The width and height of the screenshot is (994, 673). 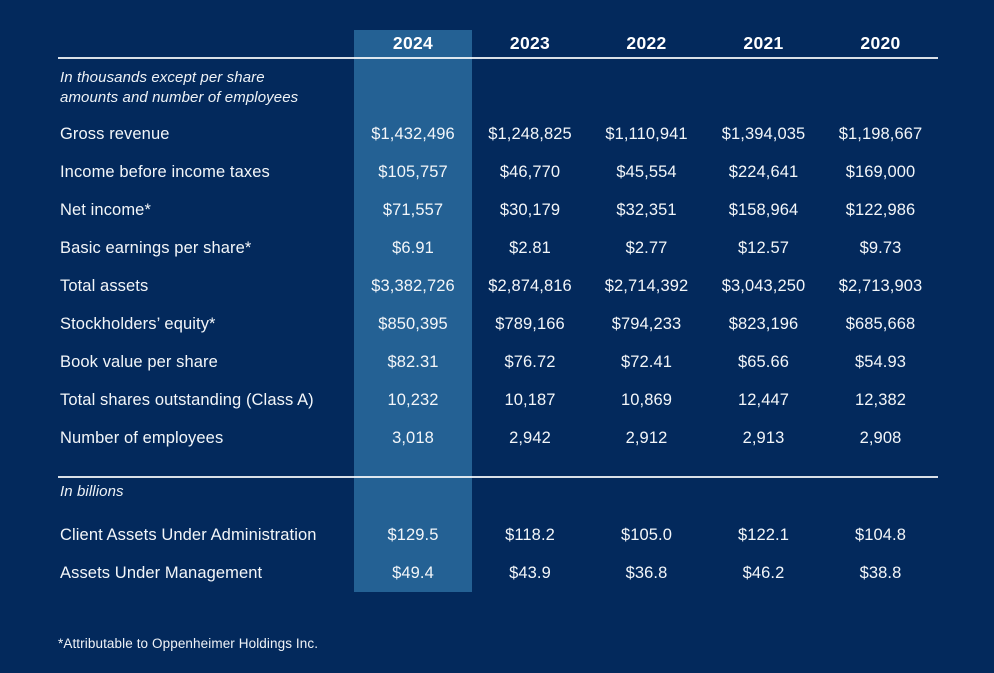 I want to click on cell-value: $105,757, so click(x=413, y=171).